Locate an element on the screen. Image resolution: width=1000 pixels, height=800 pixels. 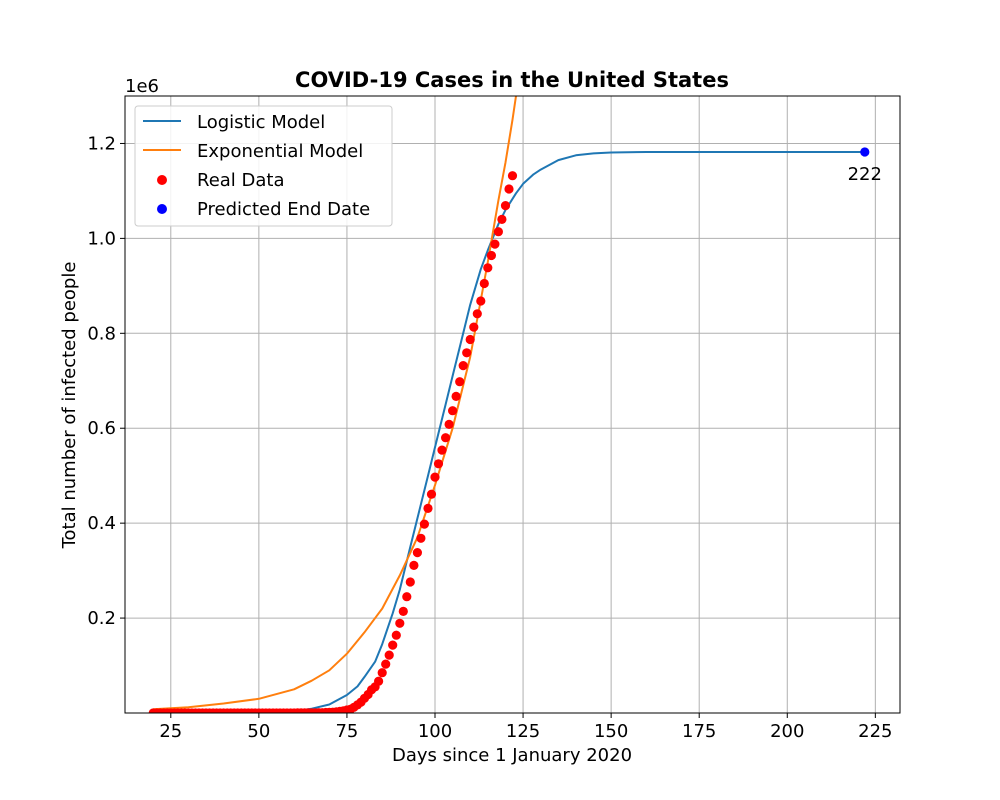
legend-real-data-label: Real Data is located at coordinates (241, 180).